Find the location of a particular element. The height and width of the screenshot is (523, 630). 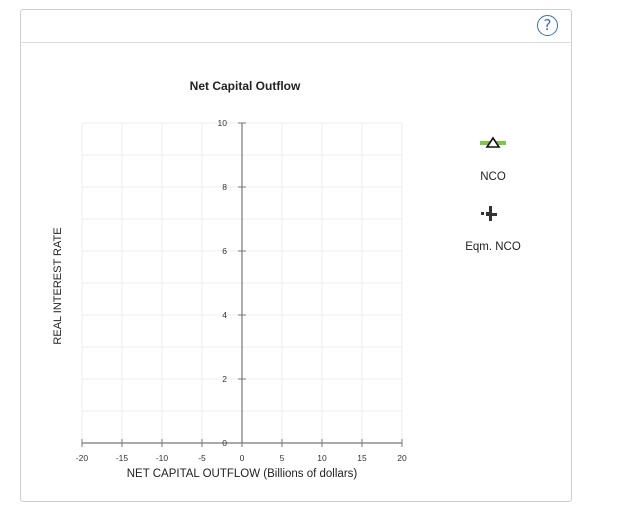

y-tick-label: 10 is located at coordinates (223, 123).